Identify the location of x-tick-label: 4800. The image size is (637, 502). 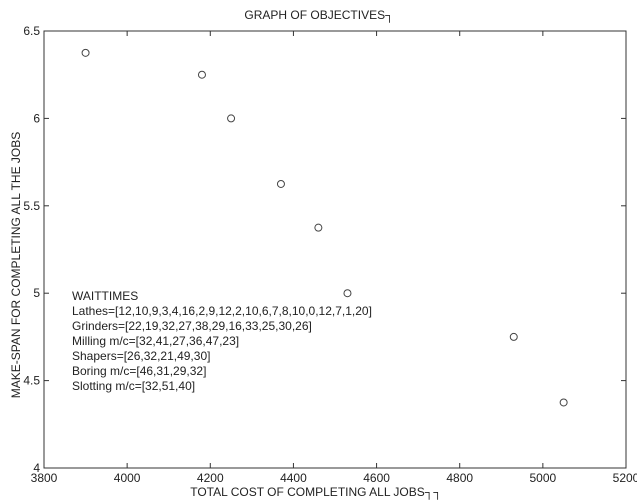
(459, 478).